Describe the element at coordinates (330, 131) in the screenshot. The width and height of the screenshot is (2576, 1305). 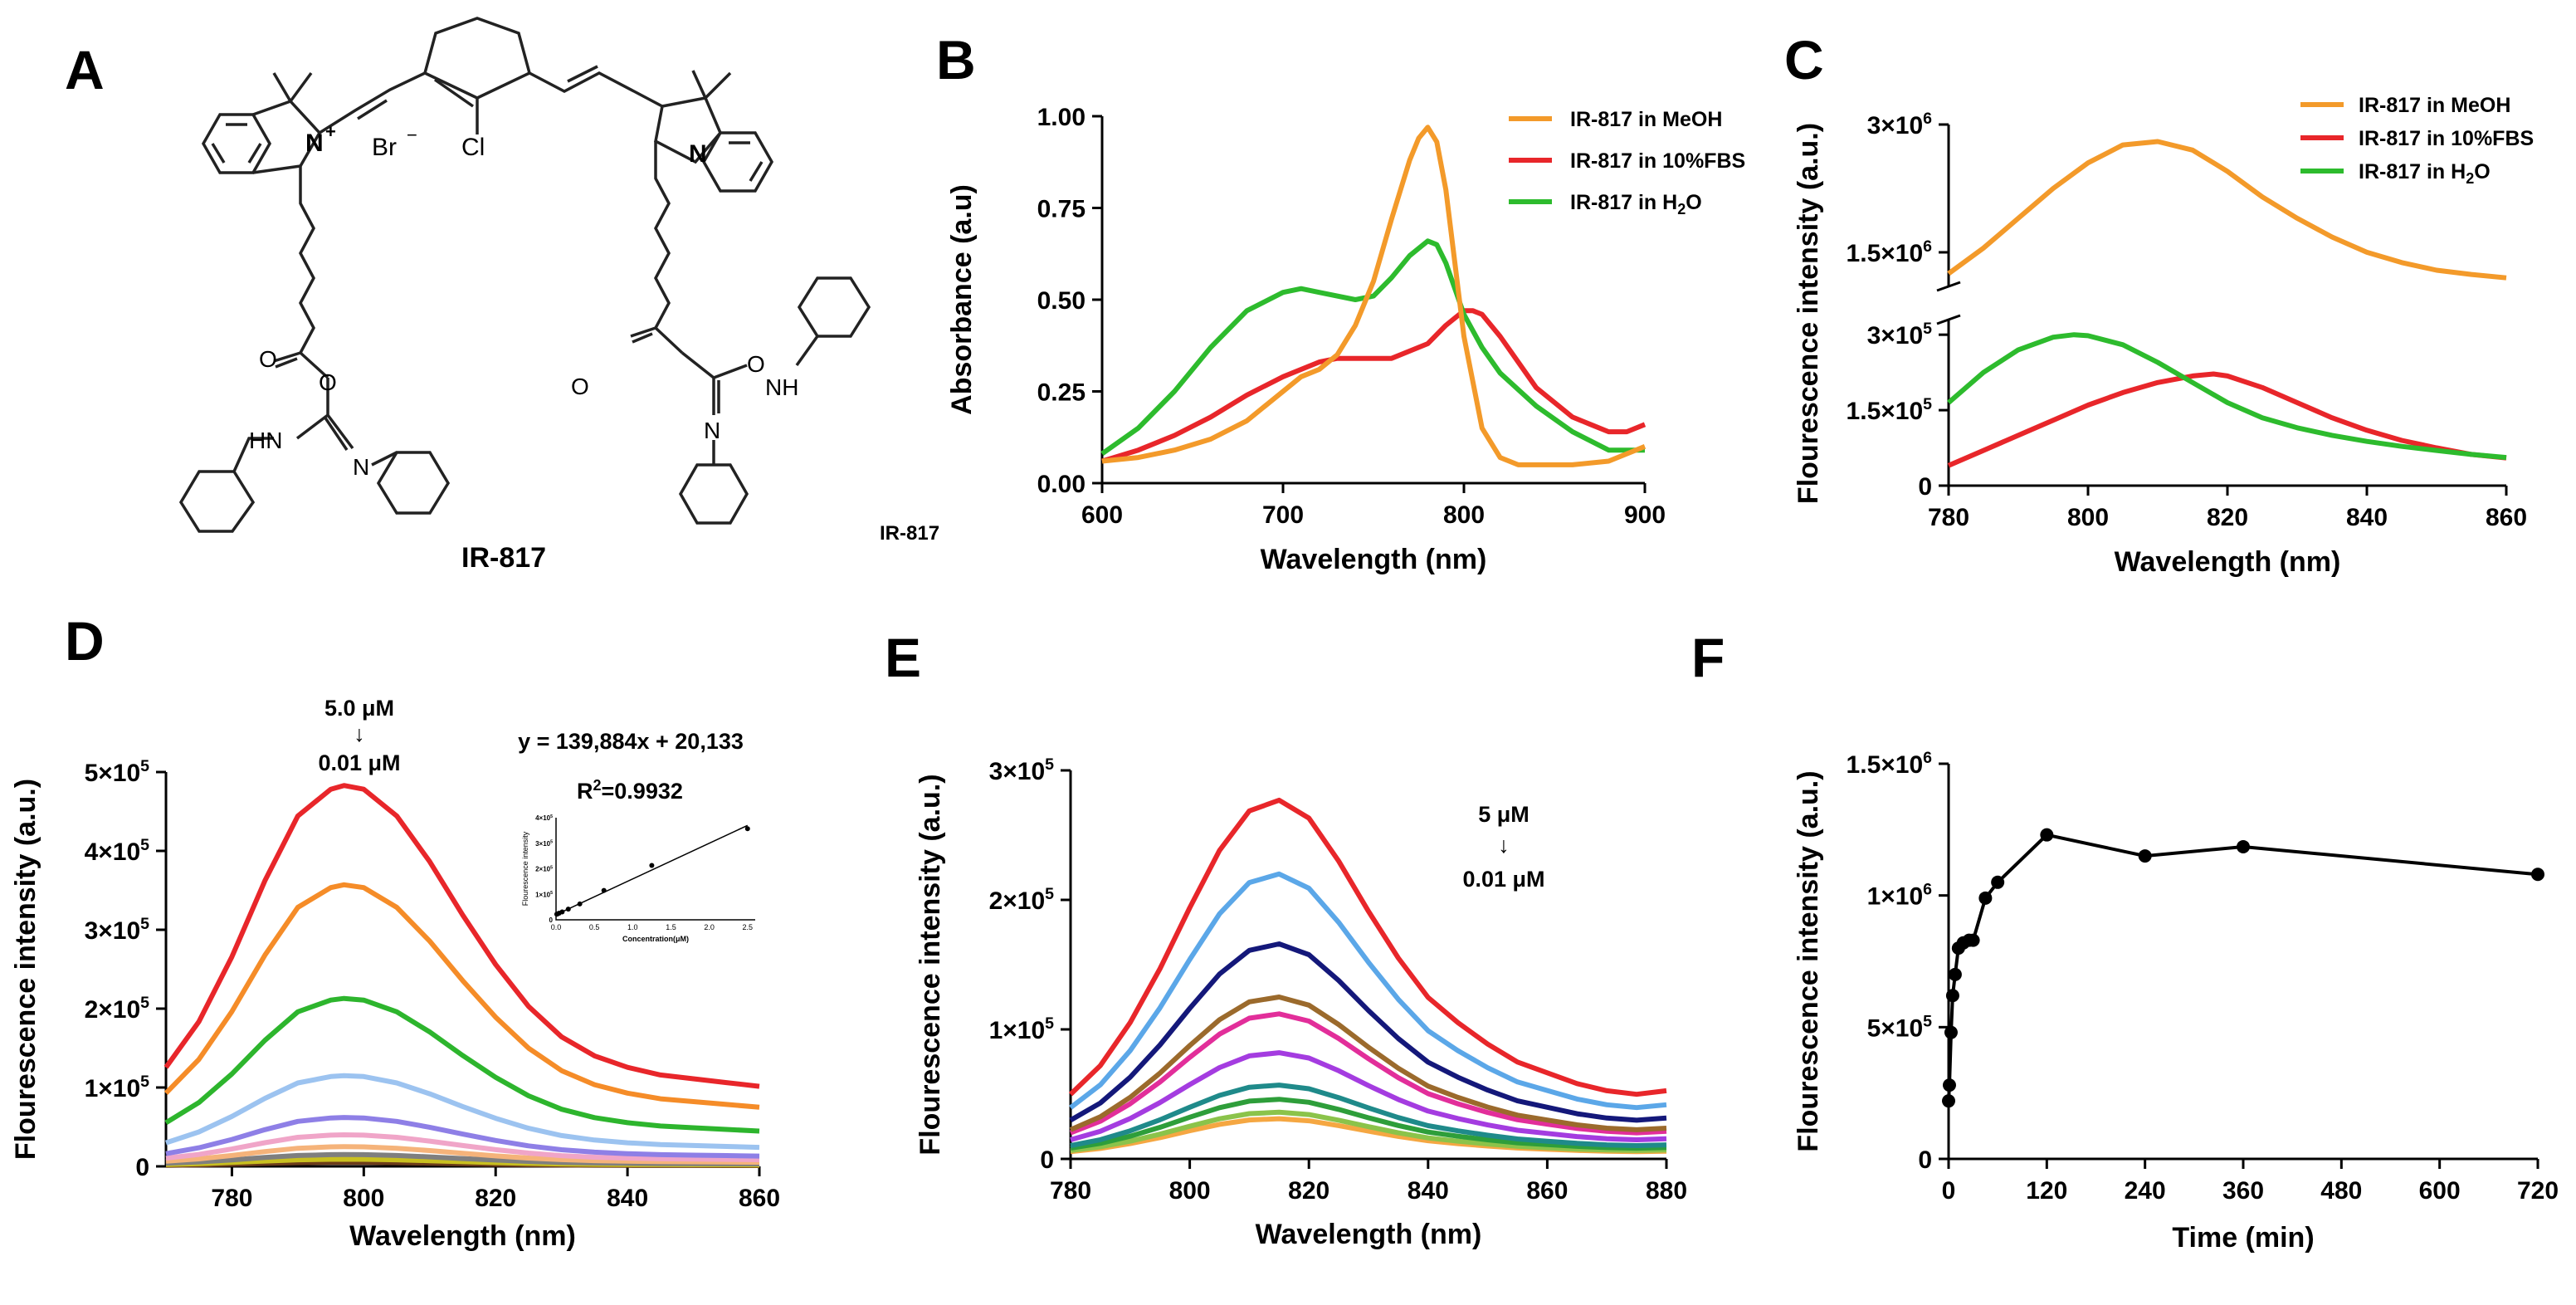
I see `atom-charge: +` at that location.